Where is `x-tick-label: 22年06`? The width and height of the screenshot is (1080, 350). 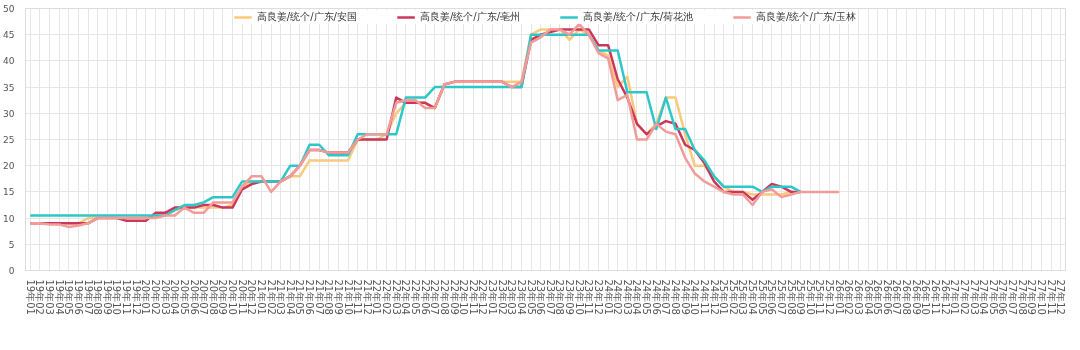 x-tick-label: 22年06 is located at coordinates (425, 297).